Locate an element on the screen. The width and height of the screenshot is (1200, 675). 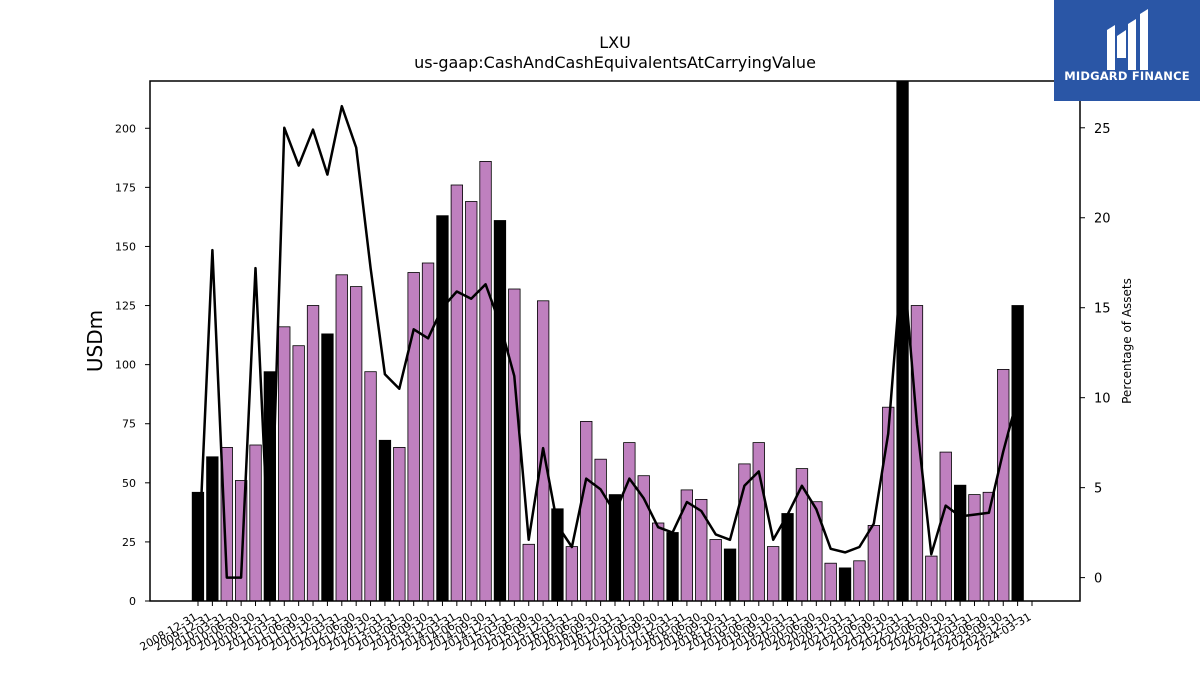
y-axis-label: USDm is located at coordinates (95, 341).